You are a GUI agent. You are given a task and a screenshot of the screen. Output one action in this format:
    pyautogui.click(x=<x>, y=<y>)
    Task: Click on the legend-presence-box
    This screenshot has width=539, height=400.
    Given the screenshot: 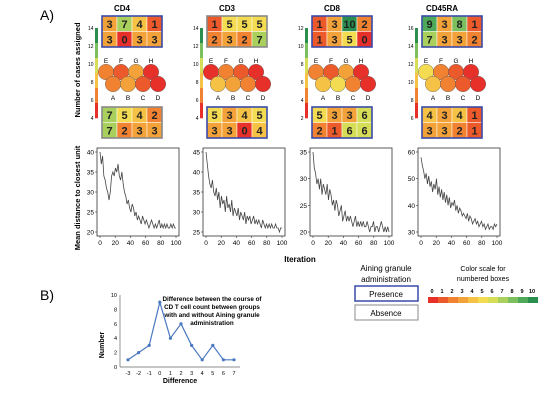 What is the action you would take?
    pyautogui.click(x=386, y=293)
    